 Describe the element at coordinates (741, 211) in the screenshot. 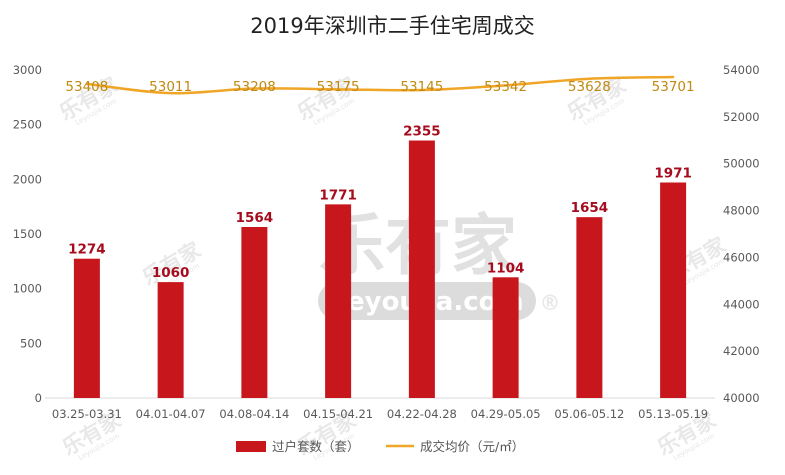

I see `y-right-tick-label: 48000` at that location.